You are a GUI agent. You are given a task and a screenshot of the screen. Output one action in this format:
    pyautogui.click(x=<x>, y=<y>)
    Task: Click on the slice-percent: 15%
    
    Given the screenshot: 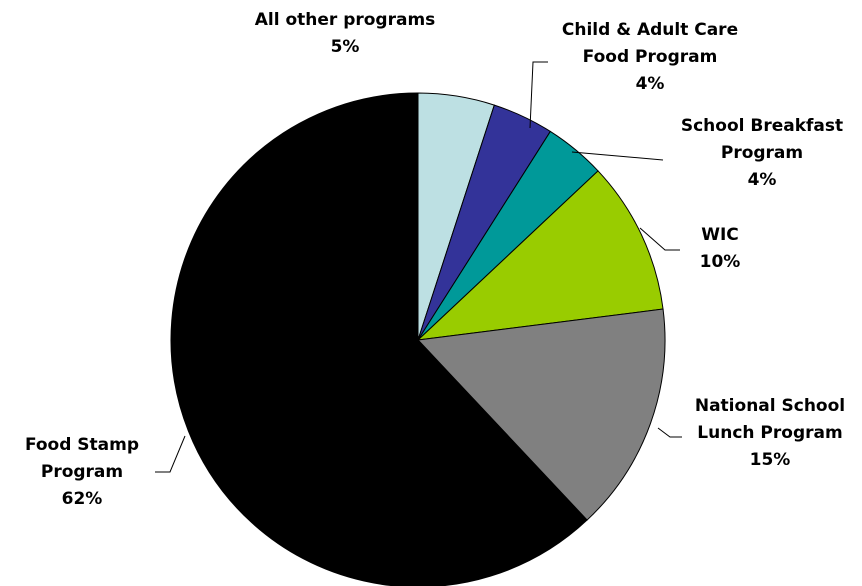 What is the action you would take?
    pyautogui.click(x=770, y=460)
    